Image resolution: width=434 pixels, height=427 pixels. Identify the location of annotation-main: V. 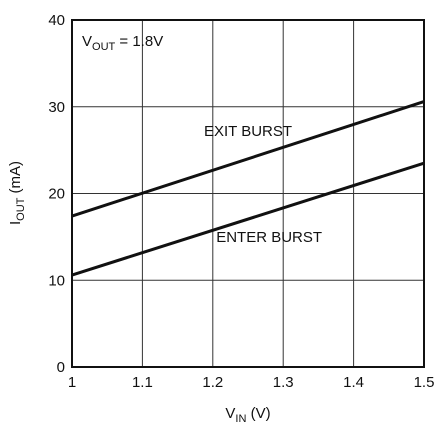
(87, 41).